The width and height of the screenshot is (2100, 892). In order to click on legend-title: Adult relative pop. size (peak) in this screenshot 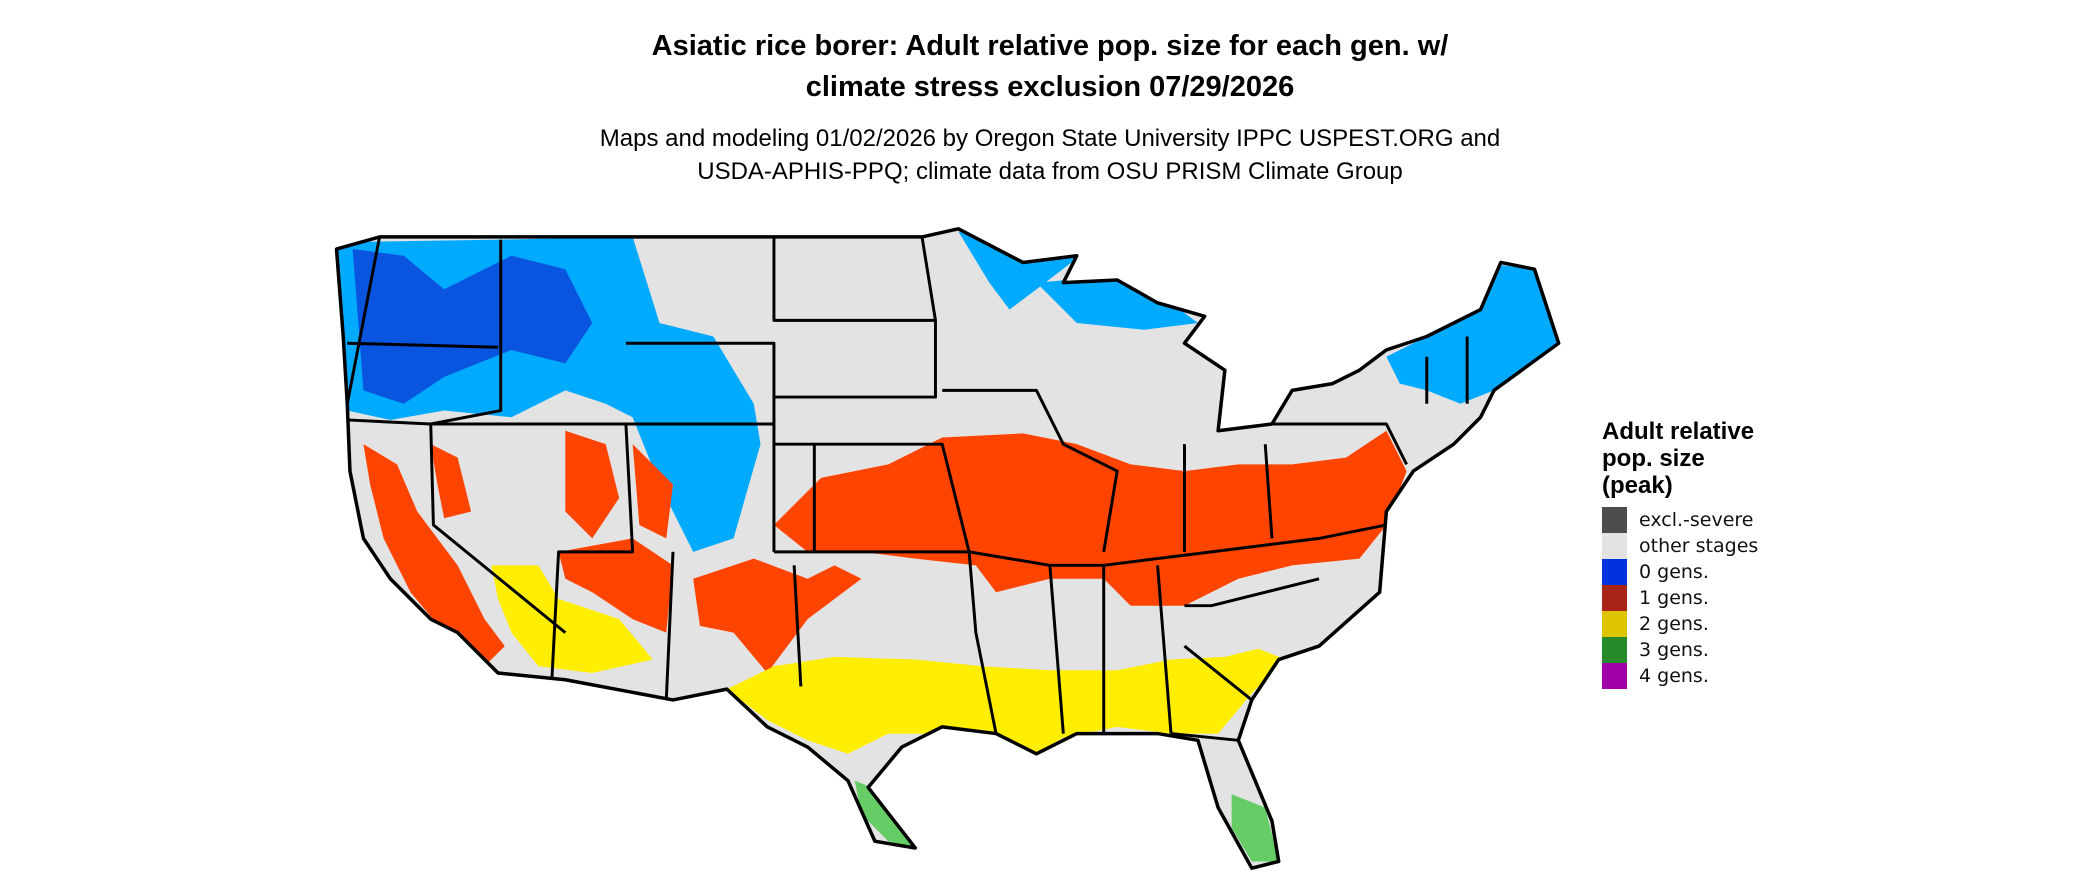, I will do `click(1680, 458)`.